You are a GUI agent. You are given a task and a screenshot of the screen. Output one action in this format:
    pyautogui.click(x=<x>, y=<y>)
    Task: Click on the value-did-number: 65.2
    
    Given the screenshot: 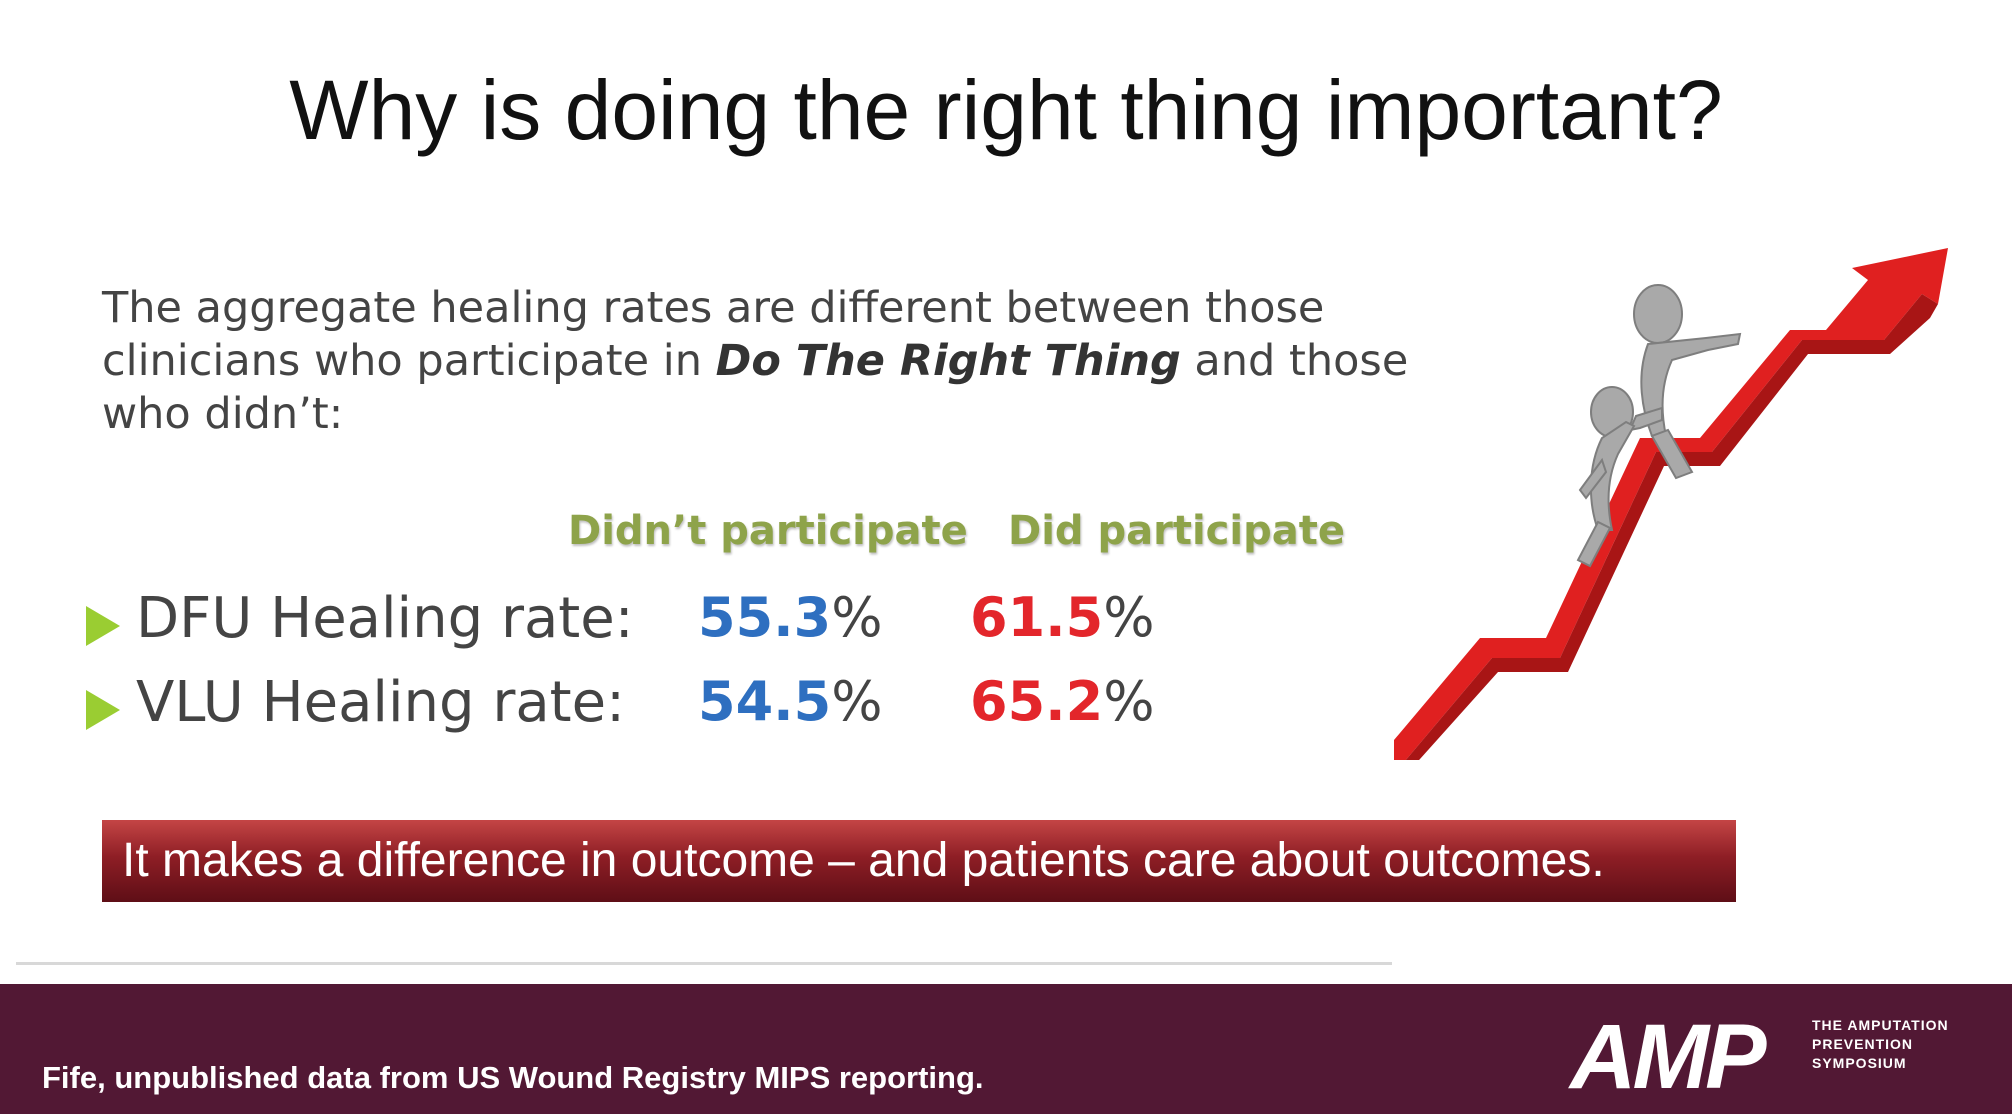 What is the action you would take?
    pyautogui.click(x=1037, y=701)
    